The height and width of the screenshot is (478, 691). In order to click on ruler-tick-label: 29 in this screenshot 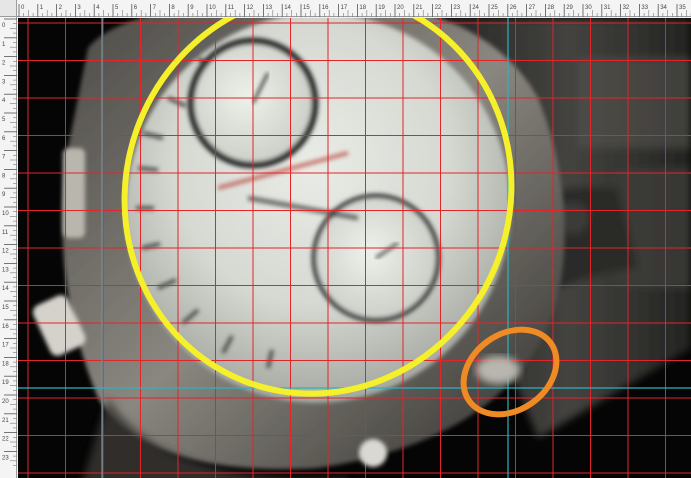, I will do `click(569, 8)`.